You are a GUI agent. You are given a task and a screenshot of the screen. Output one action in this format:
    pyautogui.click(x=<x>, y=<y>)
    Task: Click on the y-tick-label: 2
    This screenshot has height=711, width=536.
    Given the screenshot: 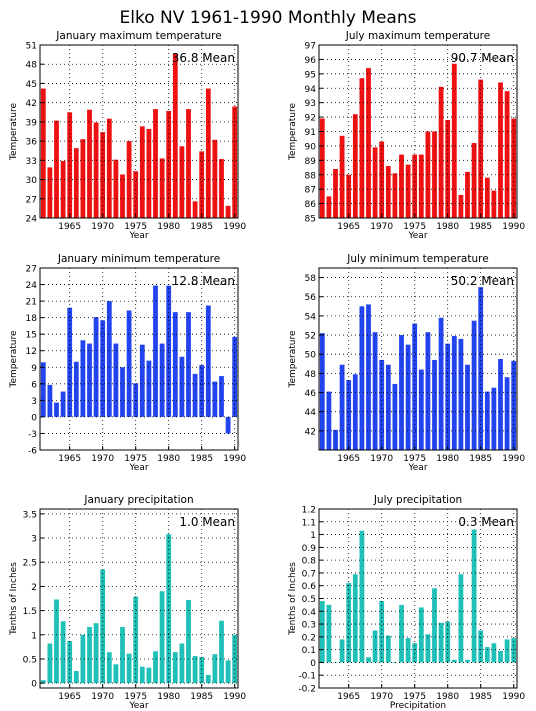 What is the action you would take?
    pyautogui.click(x=34, y=588)
    